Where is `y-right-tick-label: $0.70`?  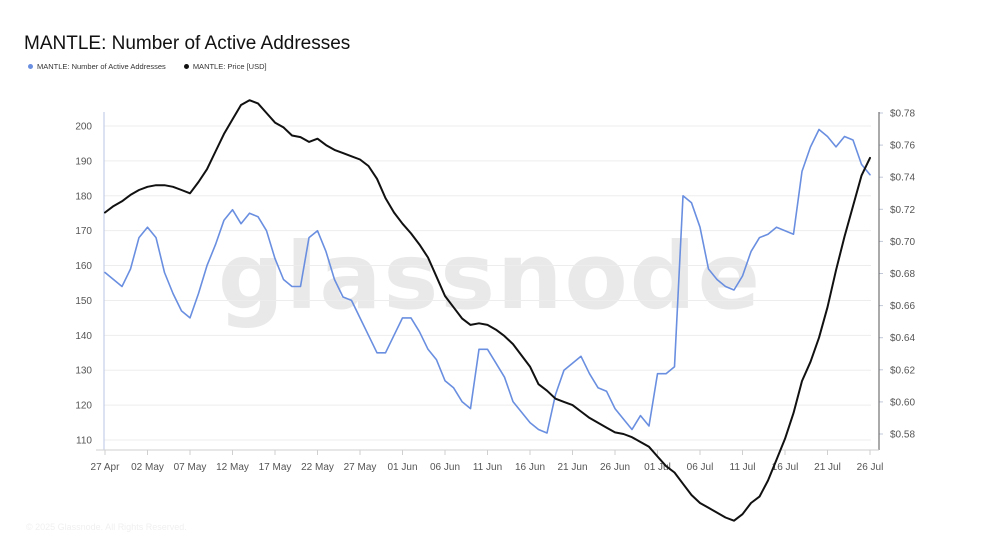
y-right-tick-label: $0.70 is located at coordinates (902, 242).